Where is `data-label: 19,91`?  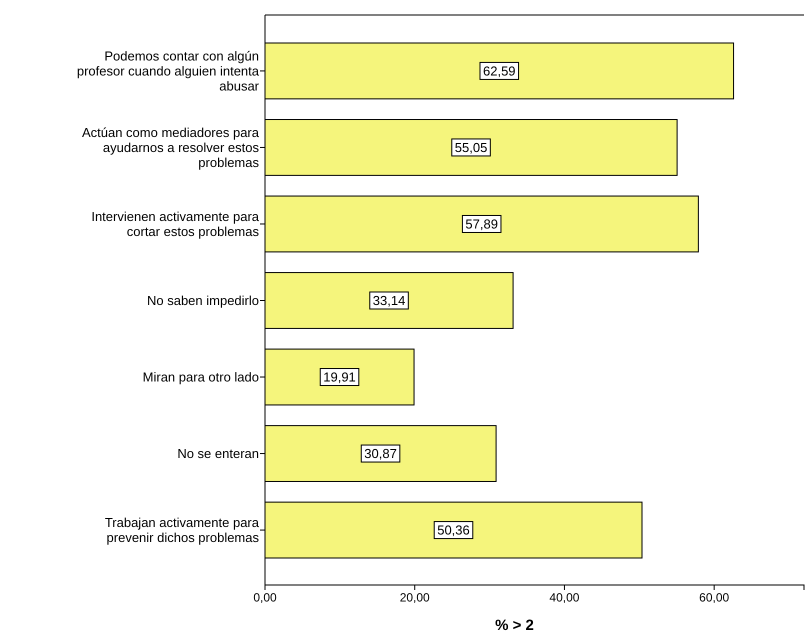
data-label: 19,91 is located at coordinates (339, 377).